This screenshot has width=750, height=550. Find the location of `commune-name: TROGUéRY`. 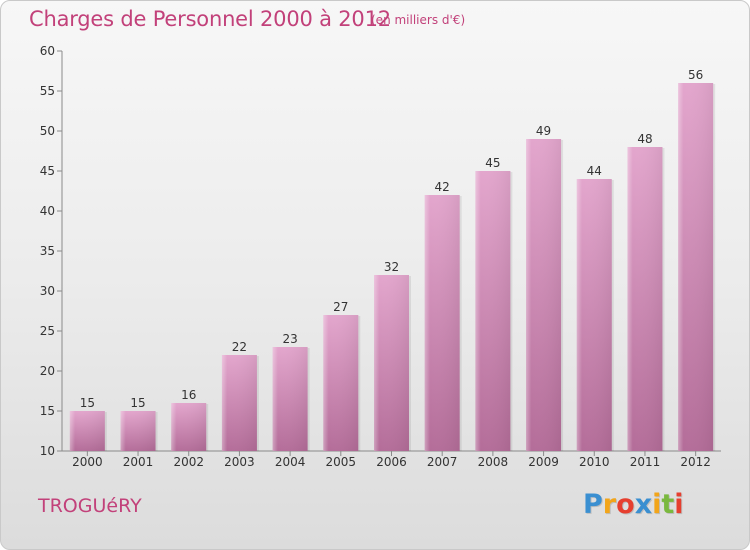

commune-name: TROGUéRY is located at coordinates (90, 506).